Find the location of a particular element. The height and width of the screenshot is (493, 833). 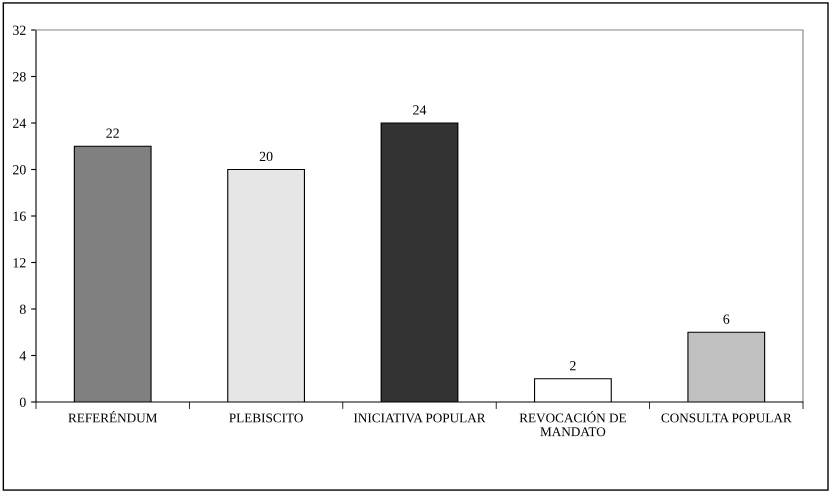

data-label: 20 is located at coordinates (266, 157).